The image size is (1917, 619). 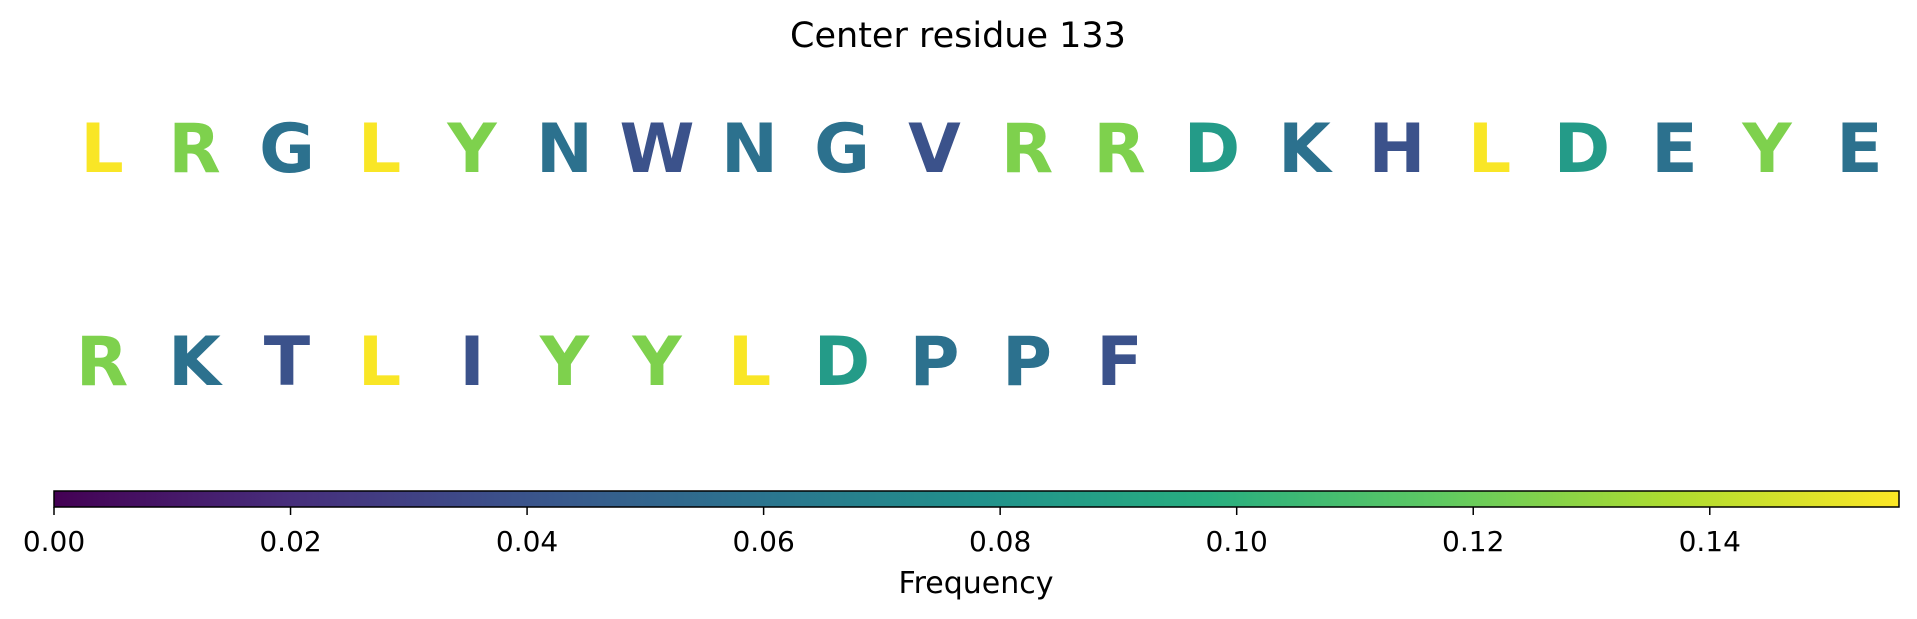 What do you see at coordinates (958, 36) in the screenshot?
I see `chart-title: Center residue 133` at bounding box center [958, 36].